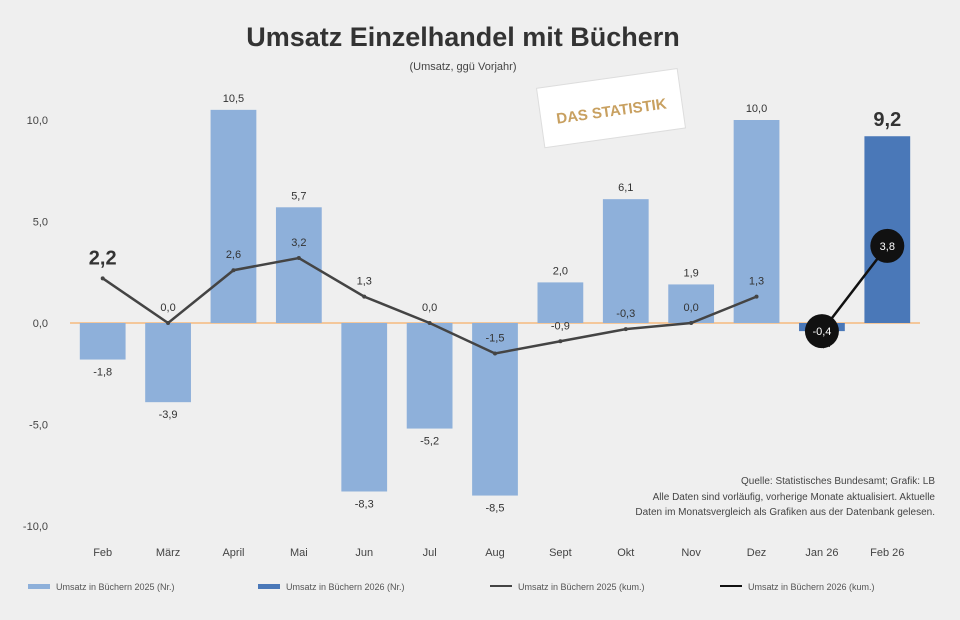 Image resolution: width=960 pixels, height=620 pixels. Describe the element at coordinates (560, 271) in the screenshot. I see `bar-label: 2,0` at that location.